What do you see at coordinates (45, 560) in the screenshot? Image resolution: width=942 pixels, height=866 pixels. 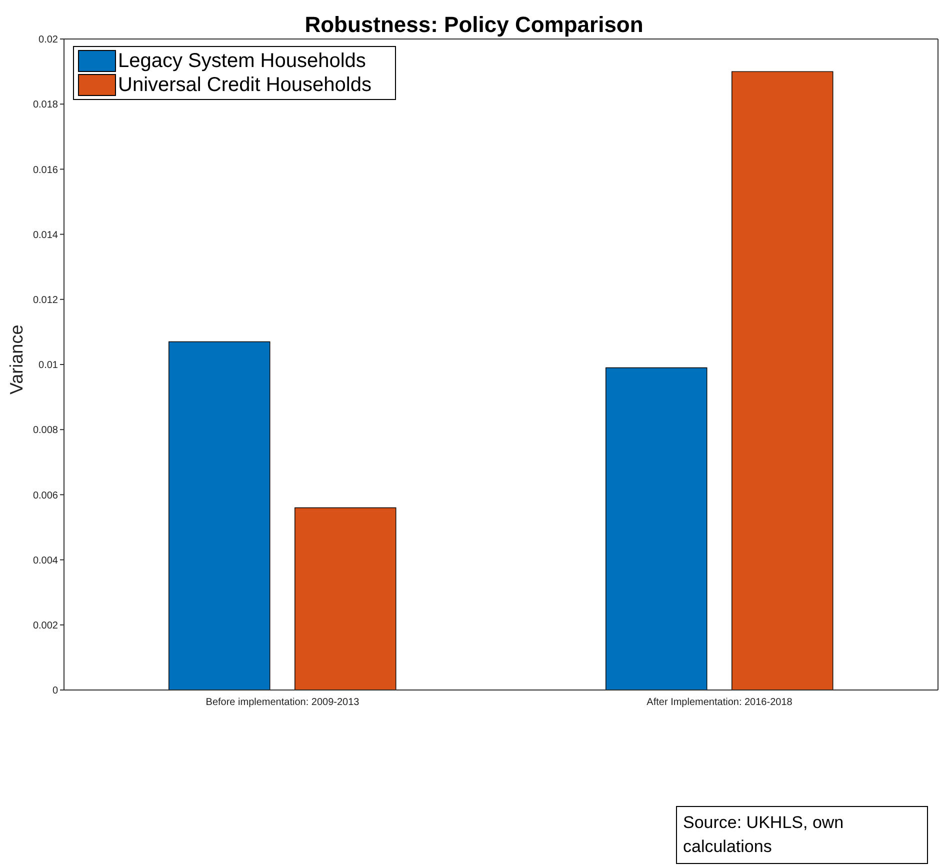 I see `y-tick-label: 0.004` at bounding box center [45, 560].